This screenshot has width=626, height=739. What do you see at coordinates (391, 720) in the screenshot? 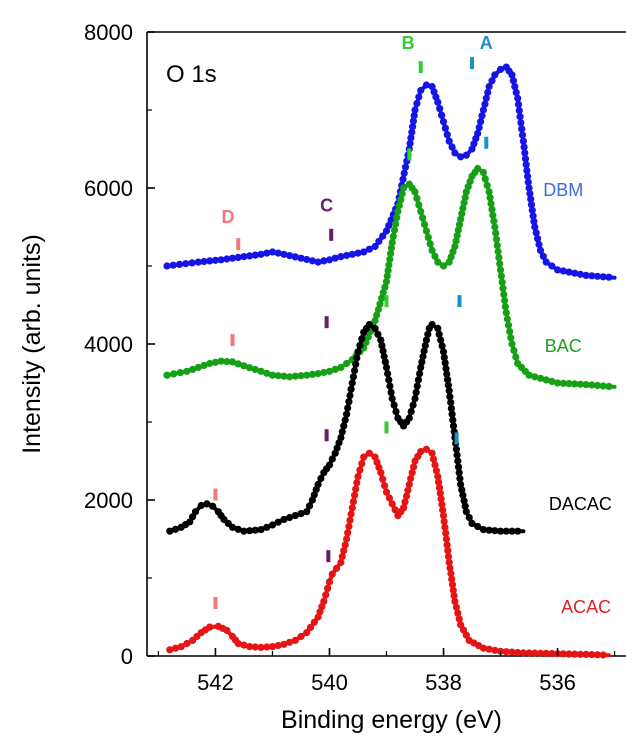
I see `x-axis-title: Binding energy (eV)` at bounding box center [391, 720].